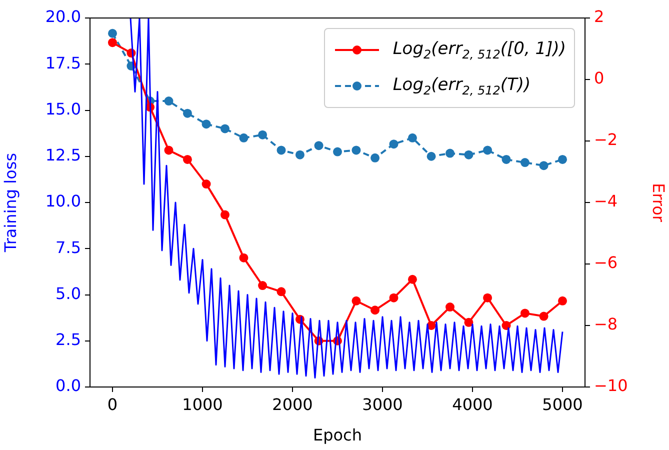 This screenshot has width=669, height=450. Describe the element at coordinates (337, 435) in the screenshot. I see `x-axis-title: Epoch` at that location.